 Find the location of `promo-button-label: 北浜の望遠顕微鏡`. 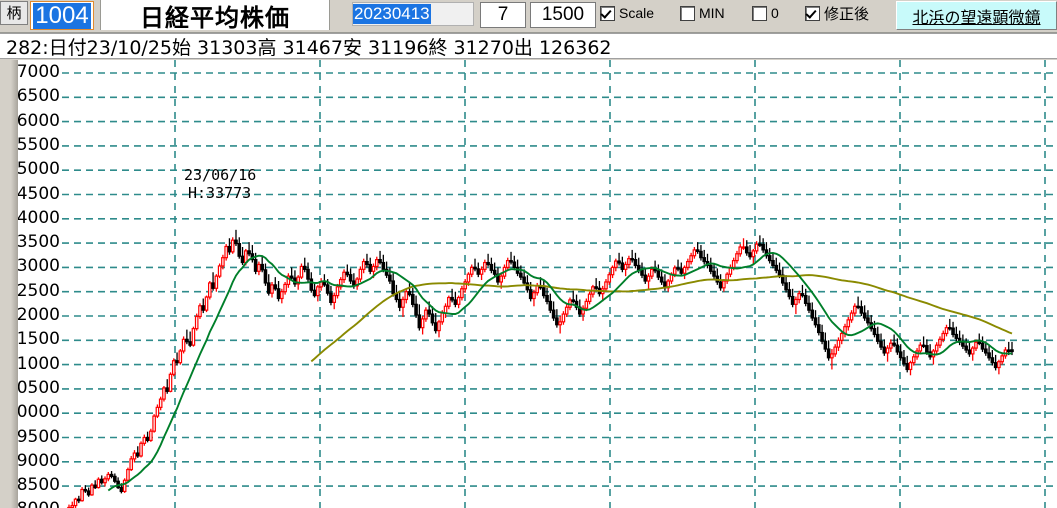

promo-button-label: 北浜の望遠顕微鏡 is located at coordinates (976, 17).